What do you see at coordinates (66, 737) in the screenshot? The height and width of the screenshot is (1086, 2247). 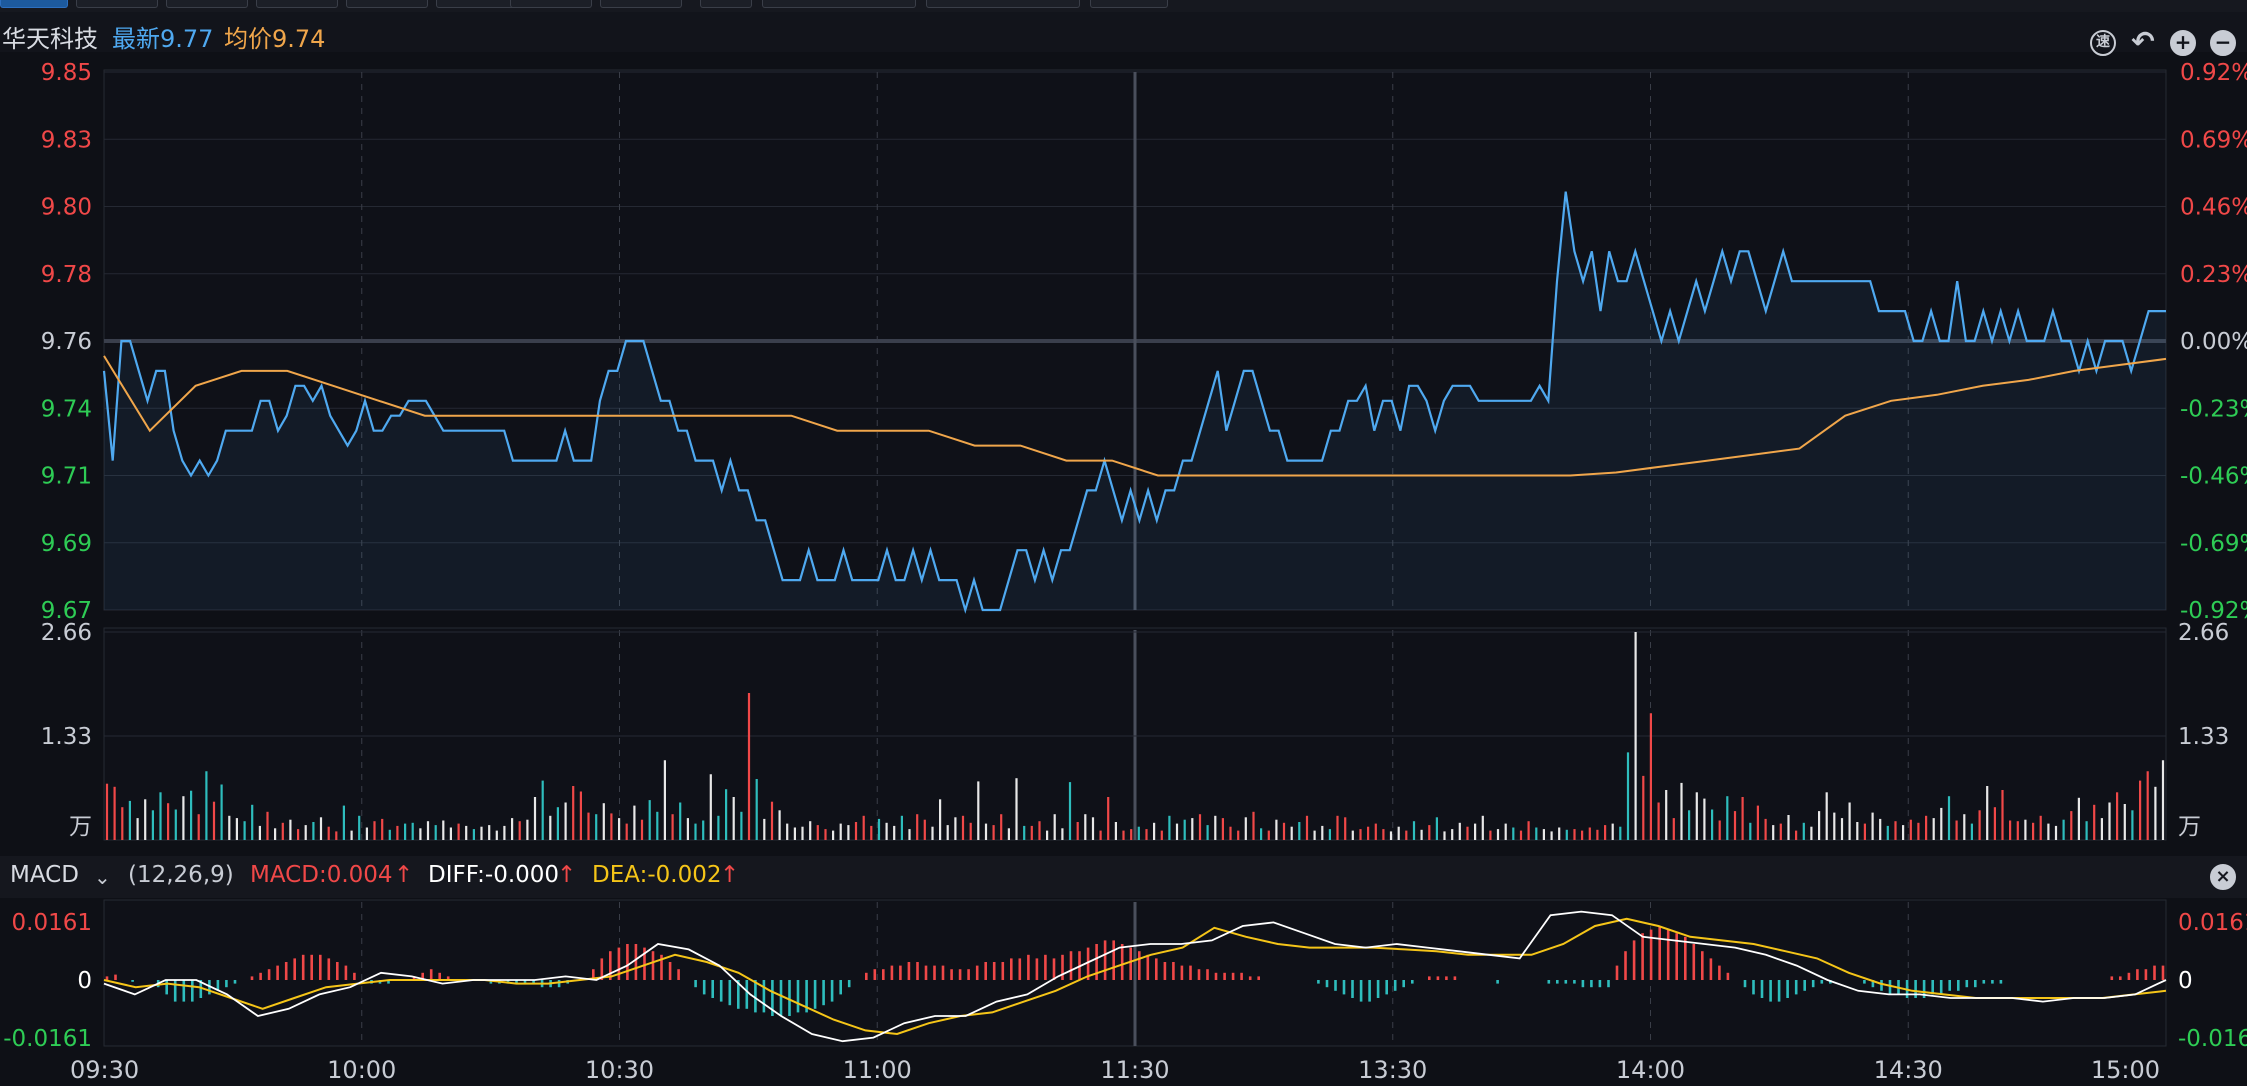 I see `volume-tick-label: 1.33` at bounding box center [66, 737].